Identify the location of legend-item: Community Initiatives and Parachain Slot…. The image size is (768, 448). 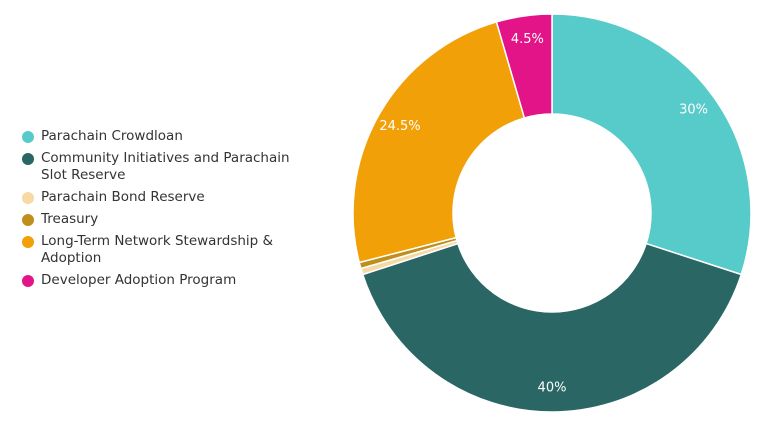
(167, 167).